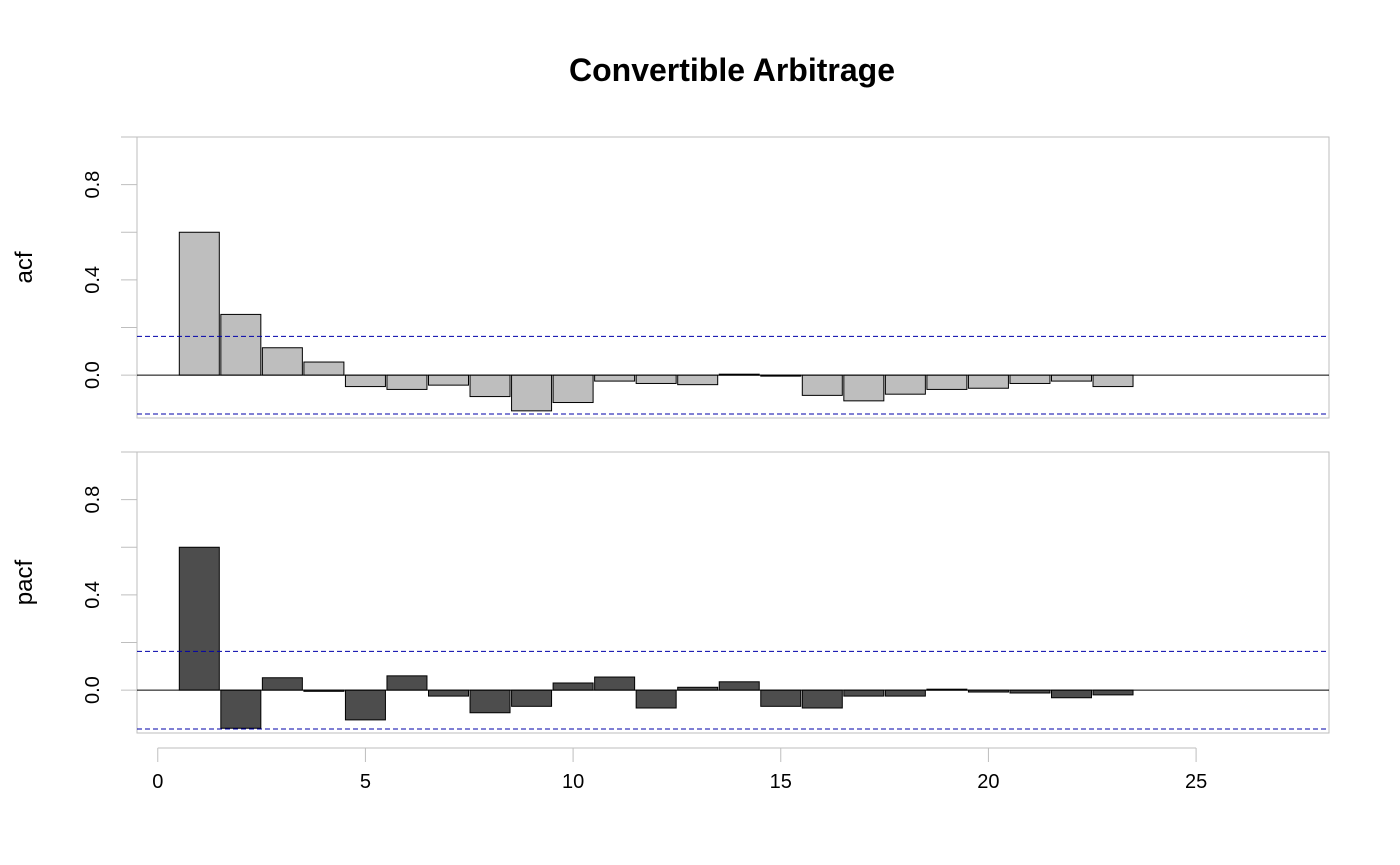 This screenshot has width=1400, height=865. I want to click on acf-ytick-label: 0.0, so click(93, 375).